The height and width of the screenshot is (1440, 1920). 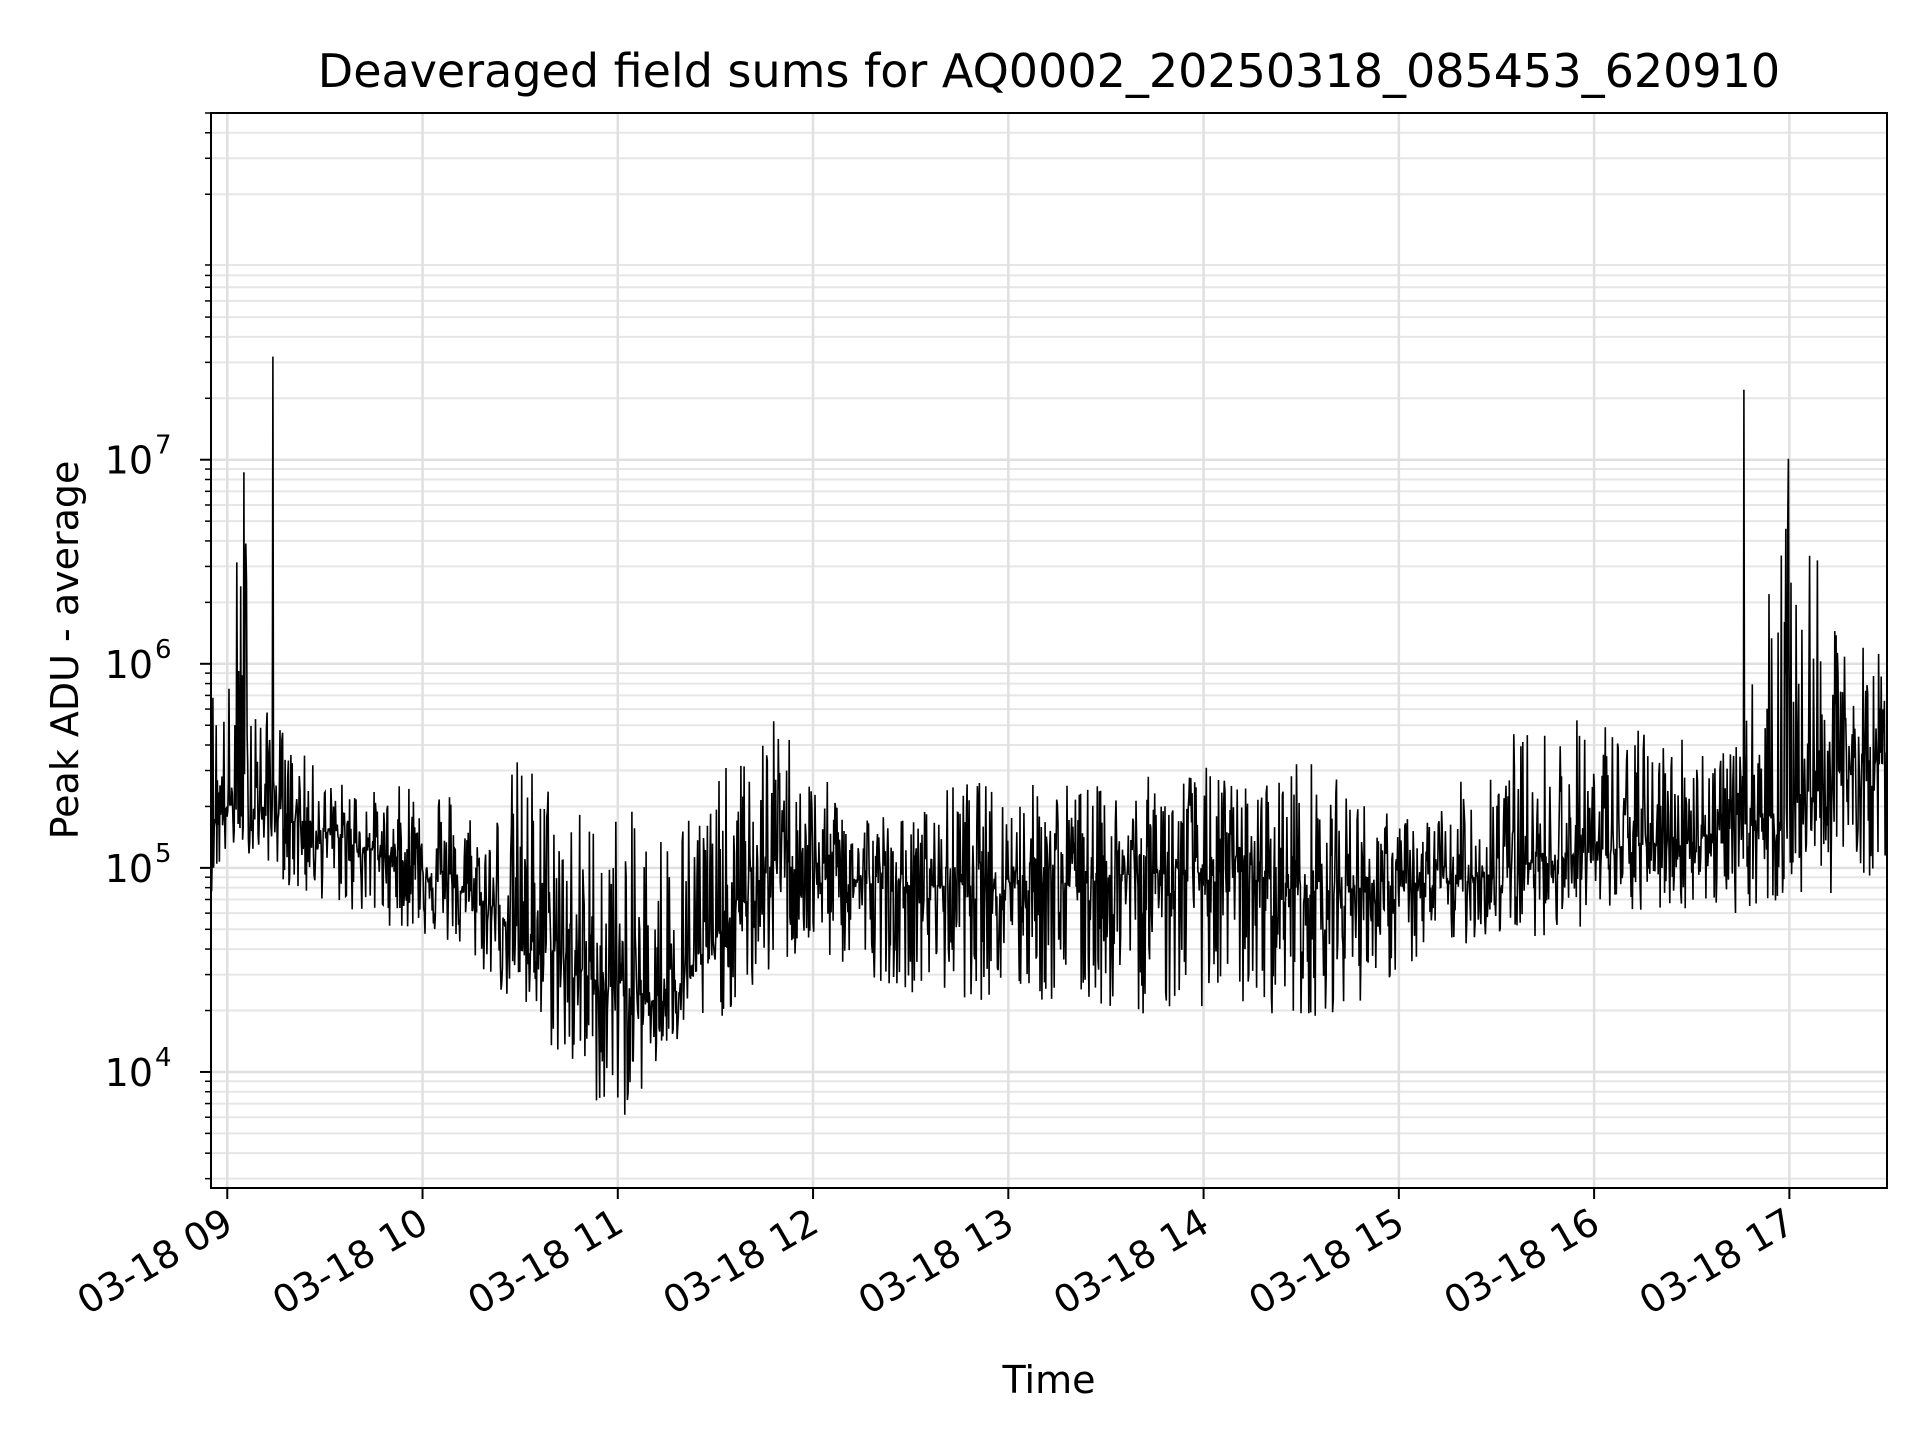 What do you see at coordinates (1049, 1380) in the screenshot?
I see `x-axis-label: Time` at bounding box center [1049, 1380].